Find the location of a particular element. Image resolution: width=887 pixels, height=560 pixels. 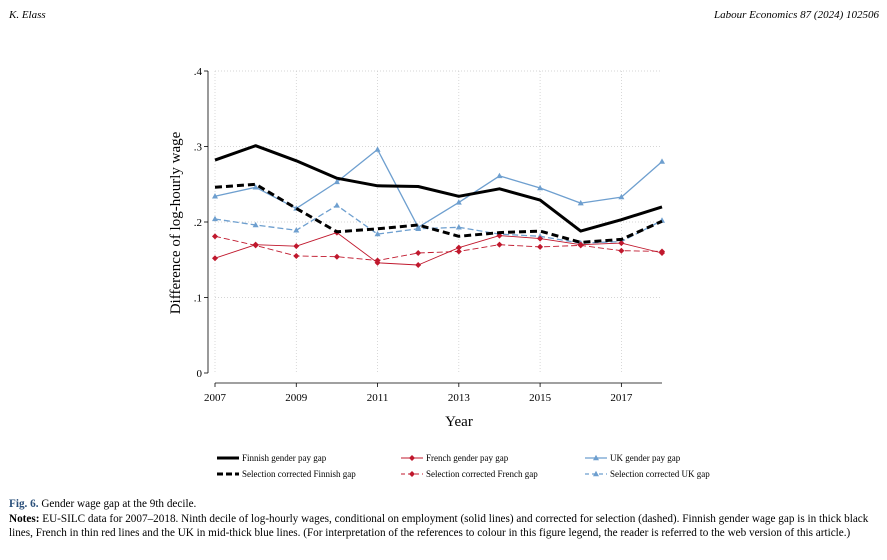

legend-item: UK gender pay gap is located at coordinates (633, 458).